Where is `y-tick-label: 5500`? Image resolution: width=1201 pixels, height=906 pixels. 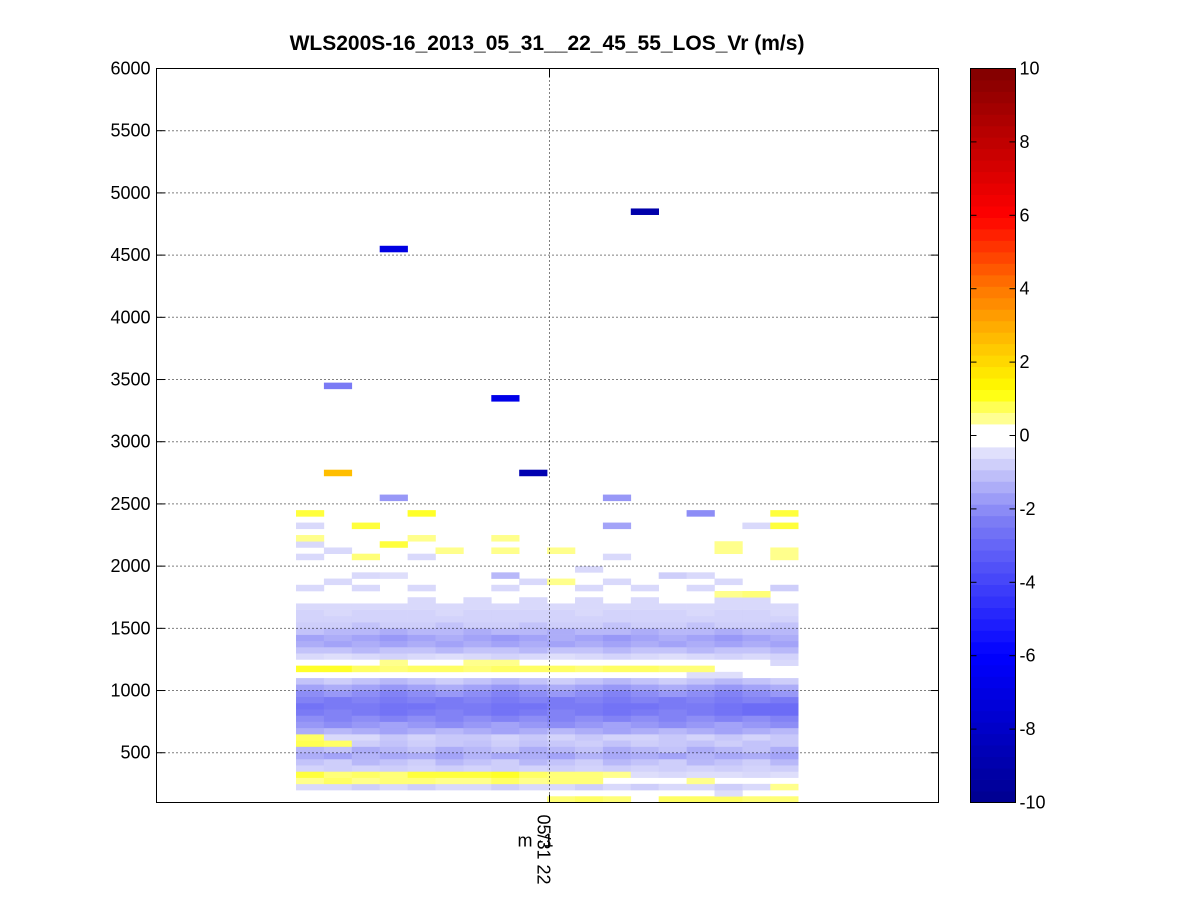
y-tick-label: 5500 is located at coordinates (130, 131).